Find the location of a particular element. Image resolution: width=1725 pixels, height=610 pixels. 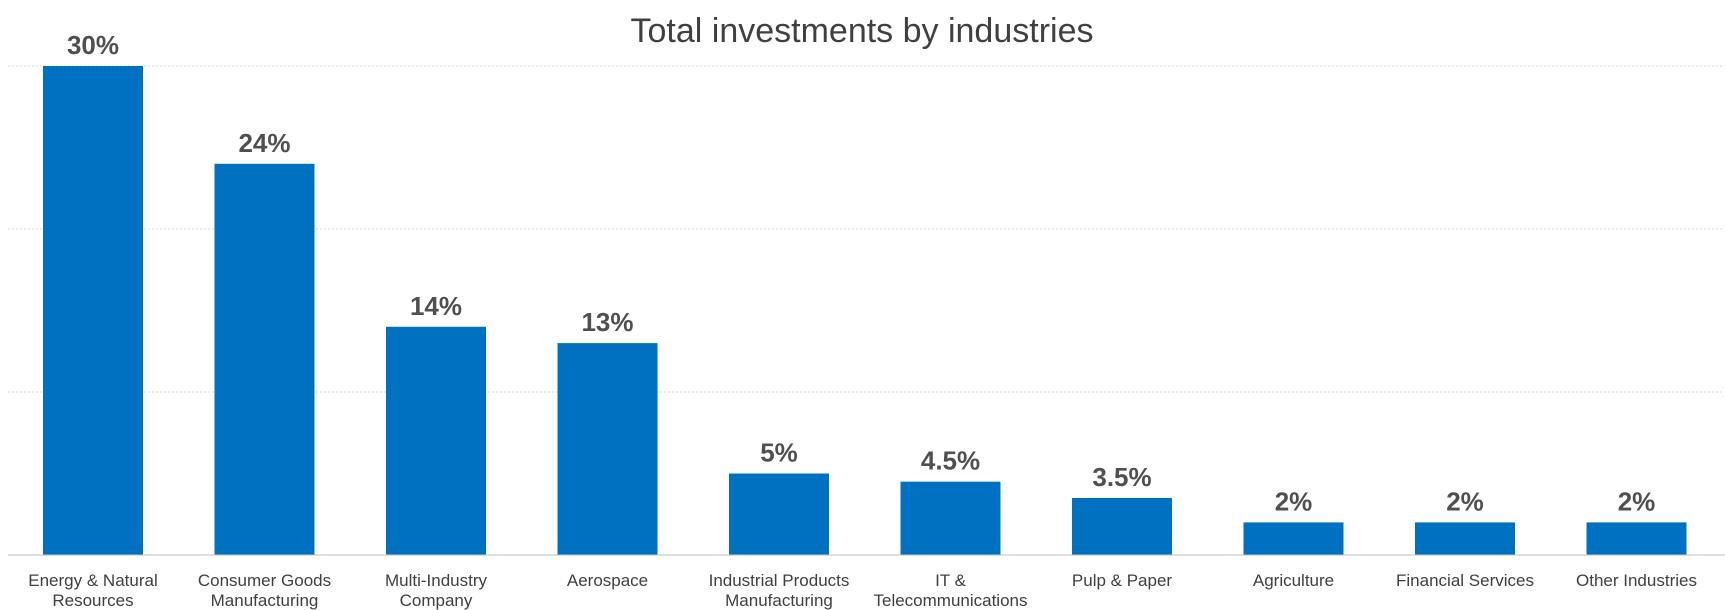

category-label-10: Other Industries is located at coordinates (1636, 580).